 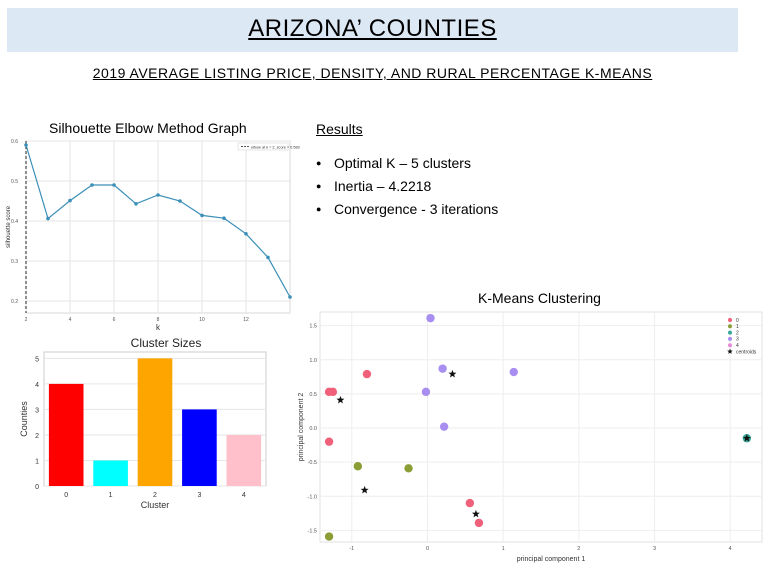 I want to click on kmeans-x-tick-label: 2, so click(x=578, y=549).